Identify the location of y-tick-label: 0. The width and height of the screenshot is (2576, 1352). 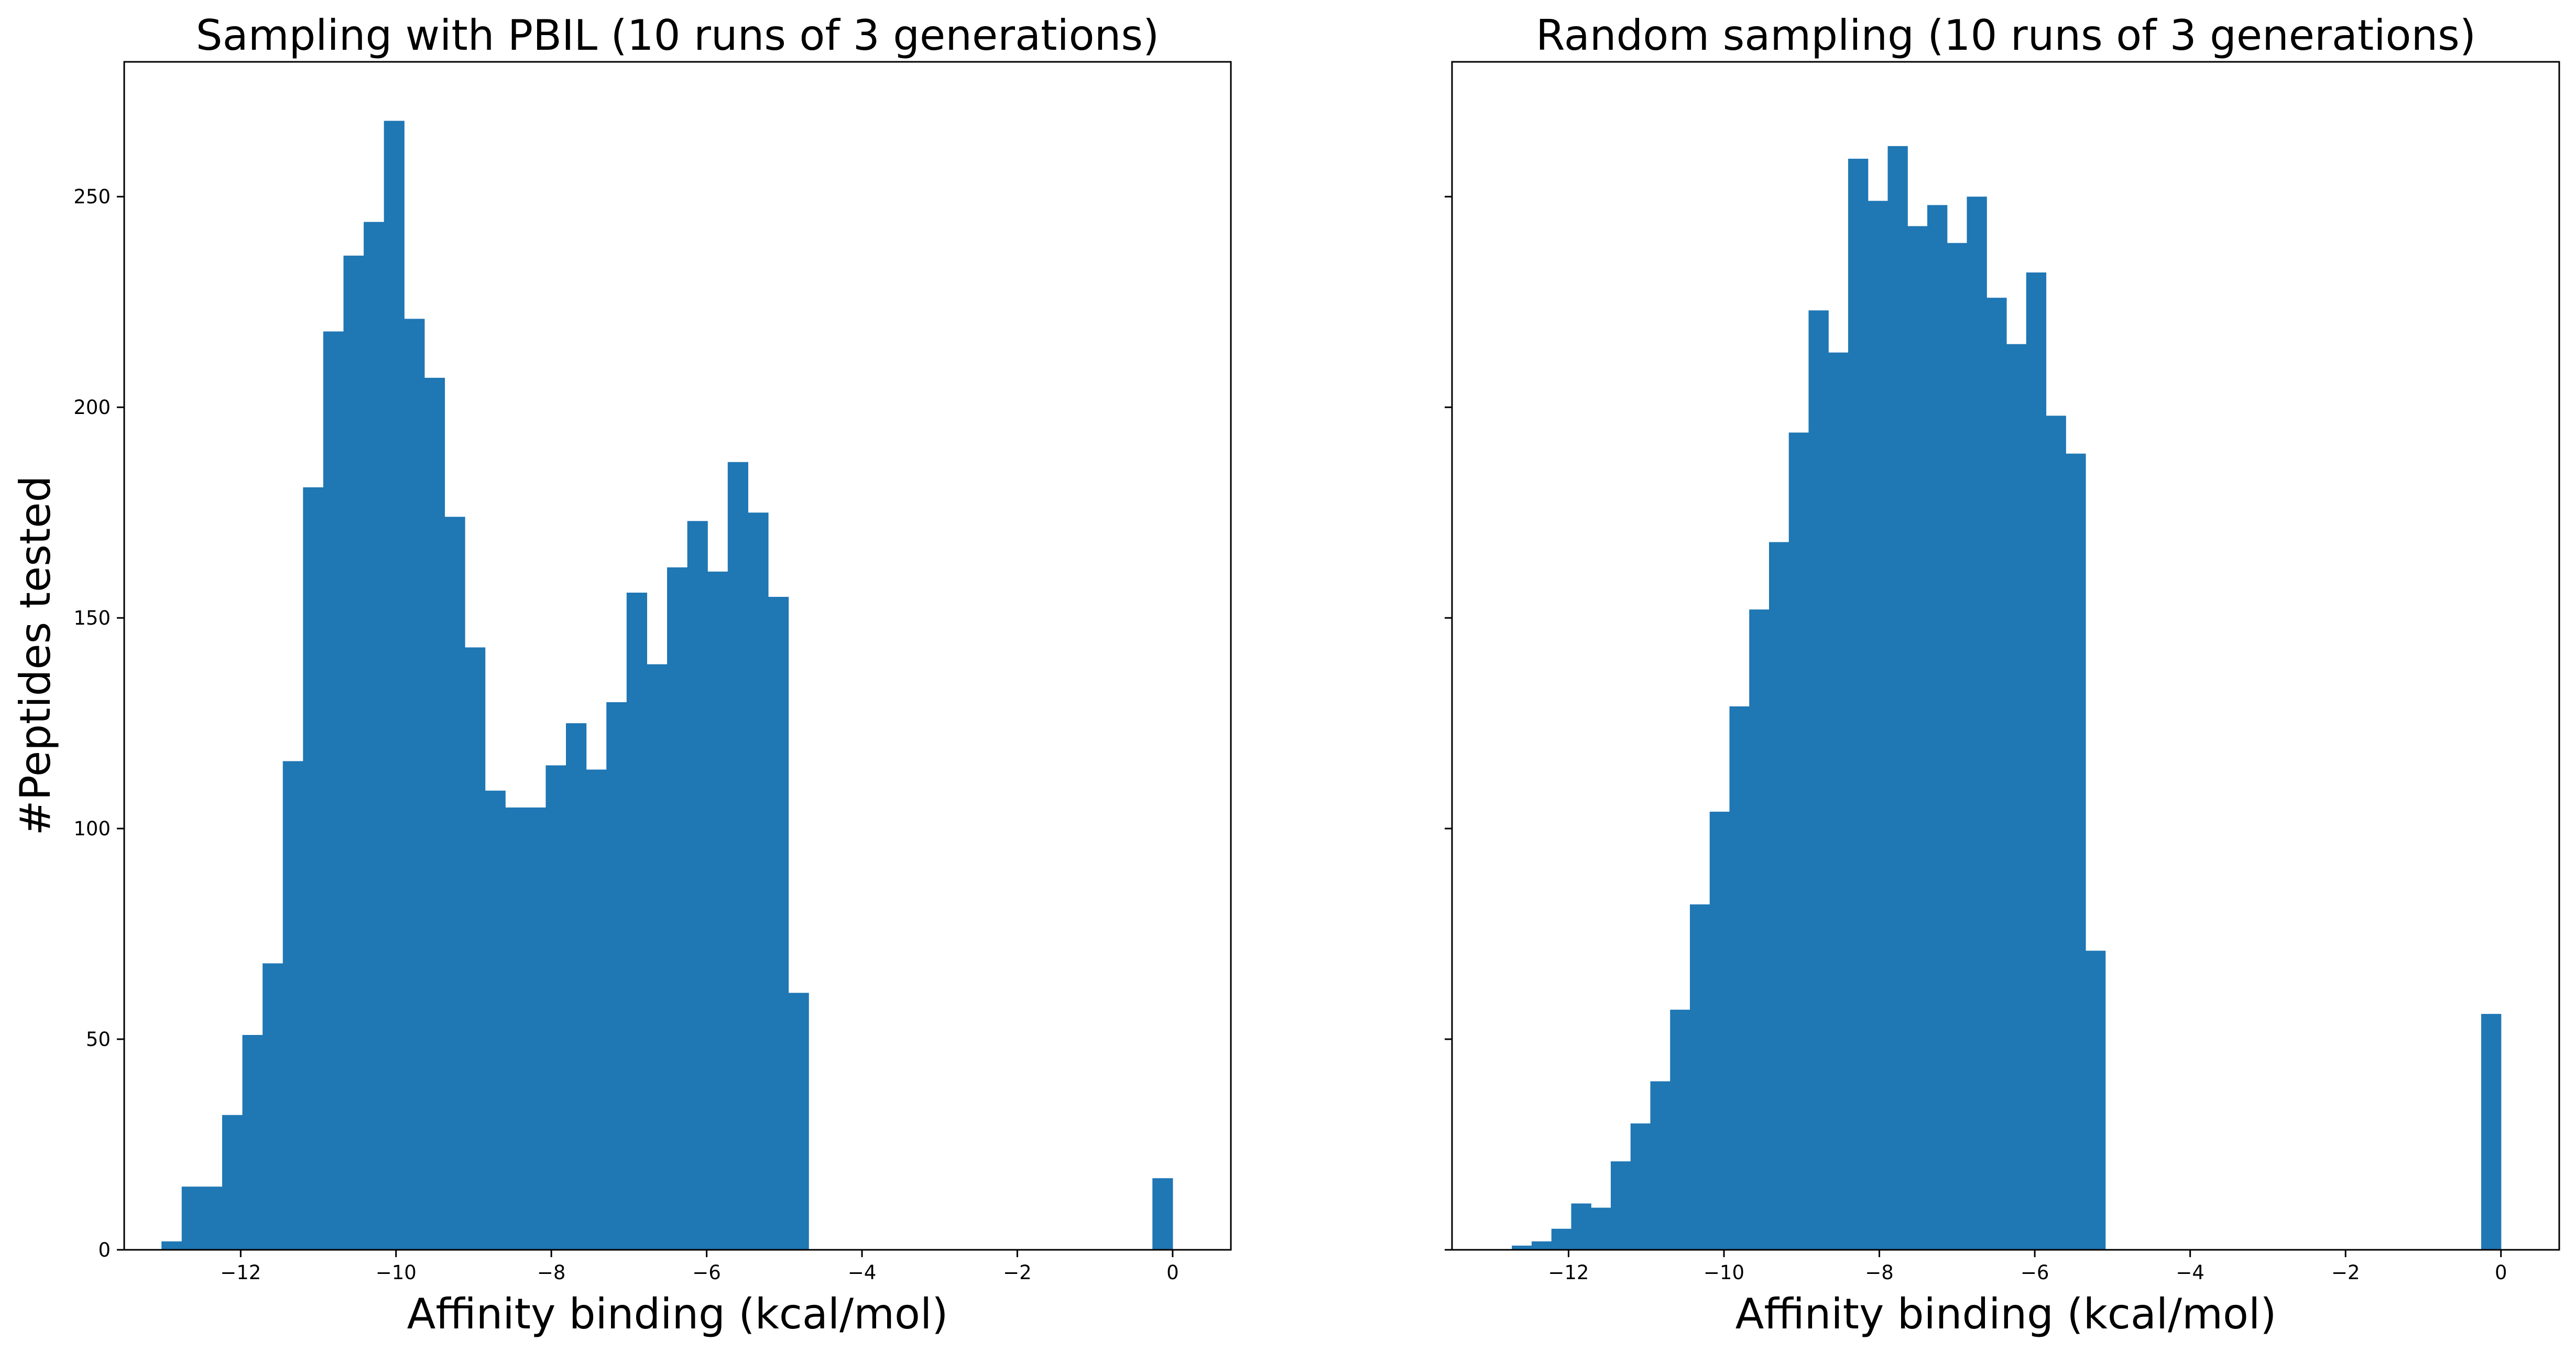
(105, 1250).